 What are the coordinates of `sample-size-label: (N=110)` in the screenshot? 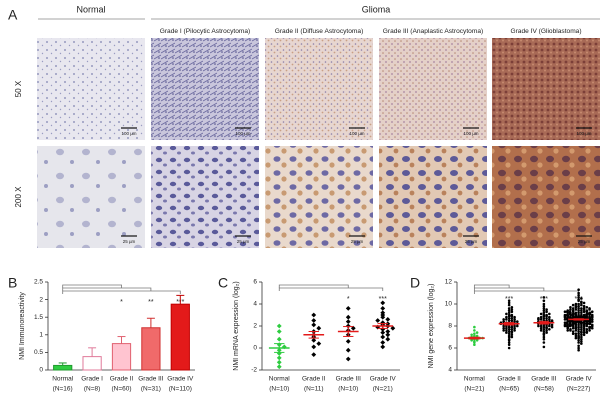 It's located at (180, 389).